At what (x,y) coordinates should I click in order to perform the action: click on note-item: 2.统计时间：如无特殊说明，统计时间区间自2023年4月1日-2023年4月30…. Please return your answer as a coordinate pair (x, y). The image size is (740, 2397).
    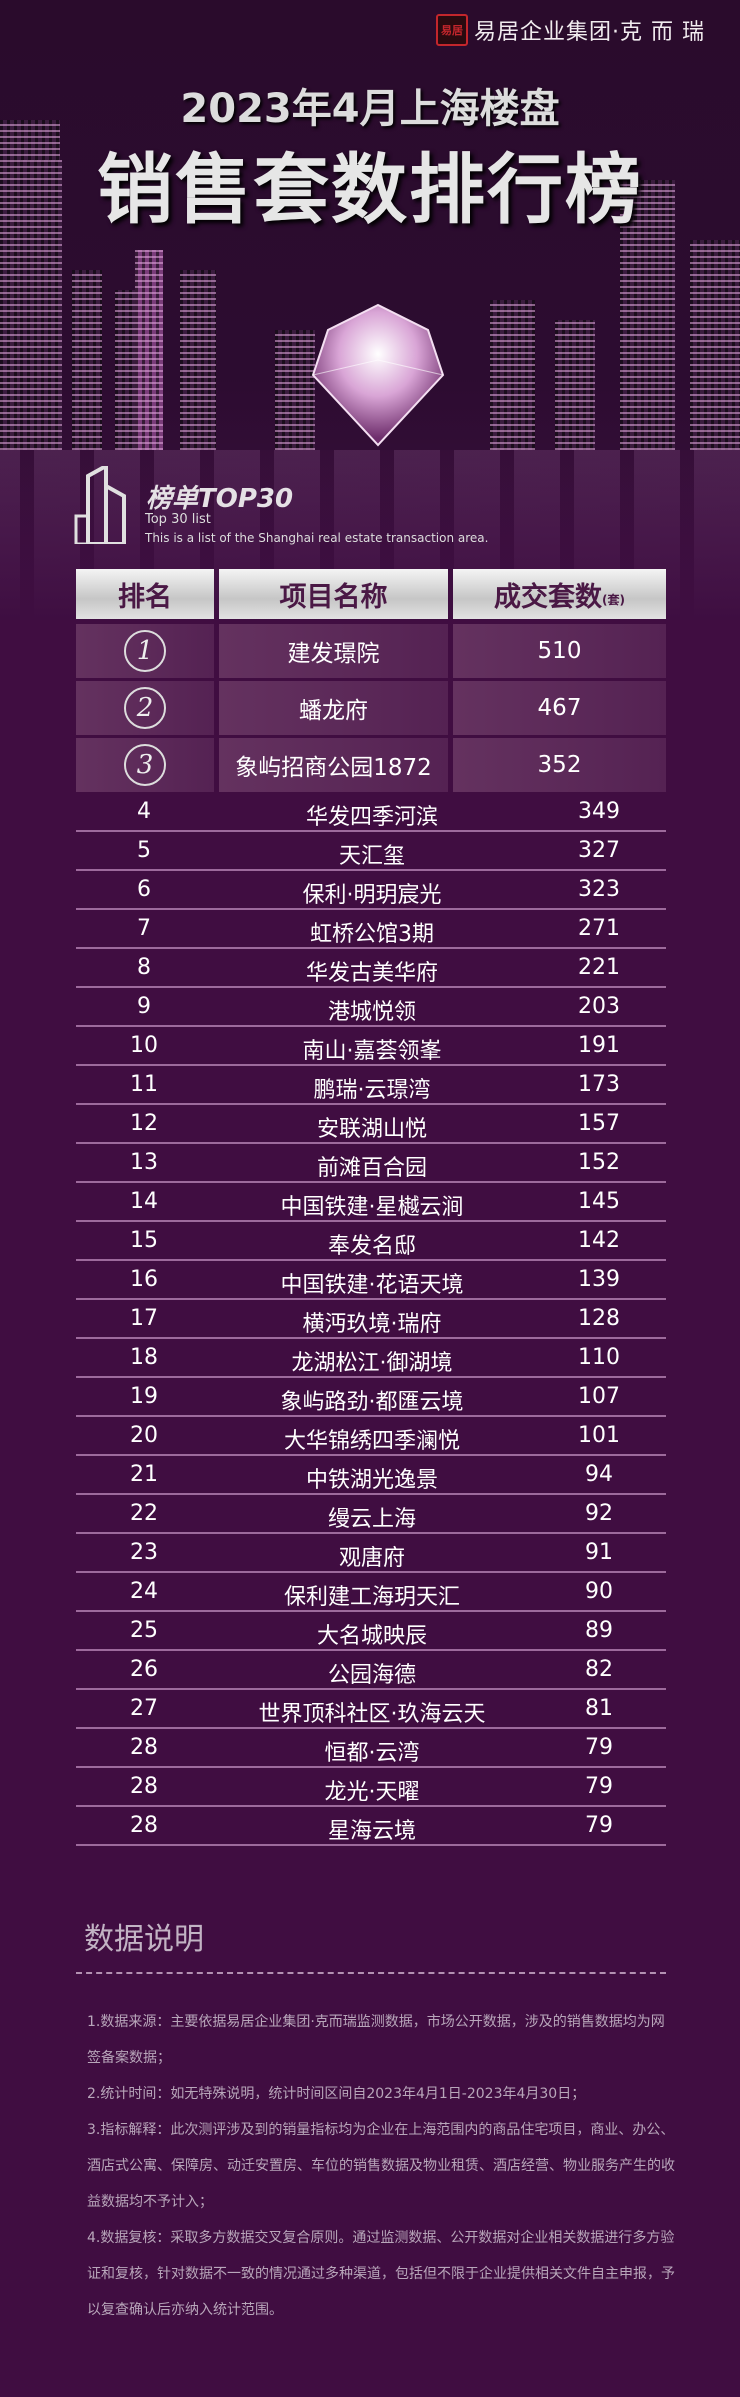
    Looking at the image, I should click on (336, 2094).